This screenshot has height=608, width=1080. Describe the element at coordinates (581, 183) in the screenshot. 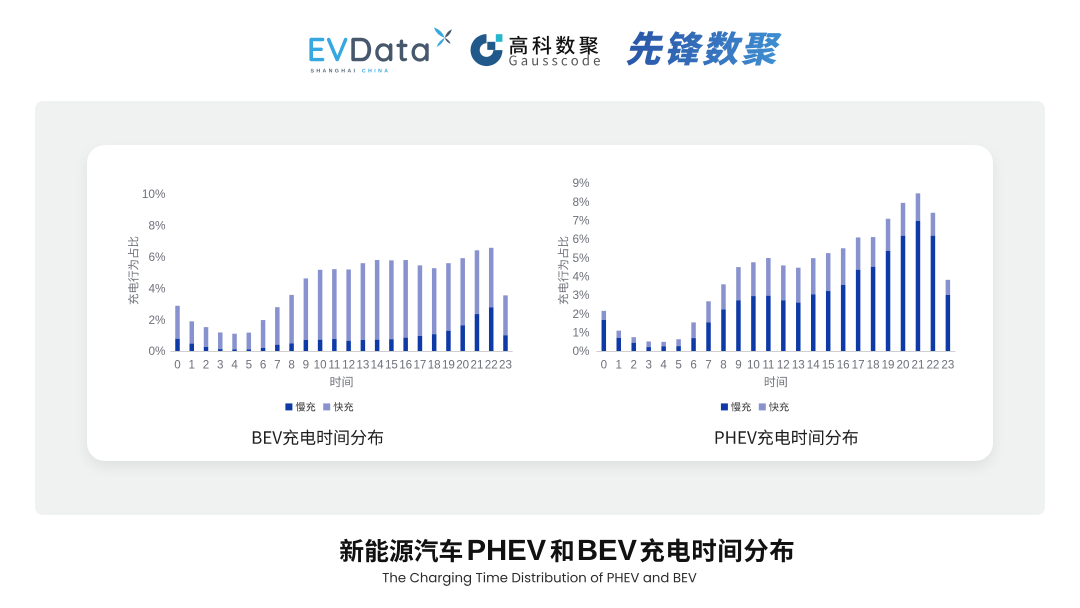

I see `svg-text: 9%` at that location.